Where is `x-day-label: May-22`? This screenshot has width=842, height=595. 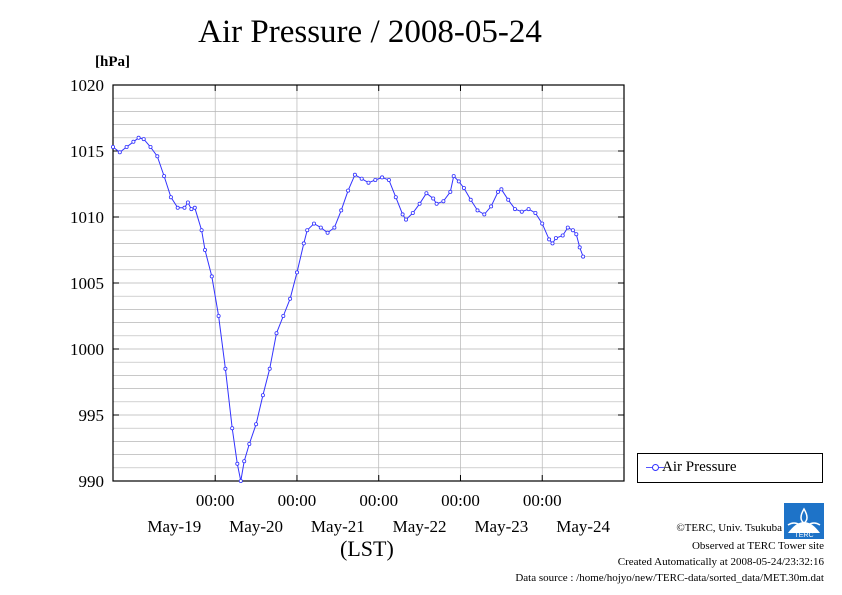 x-day-label: May-22 is located at coordinates (420, 526).